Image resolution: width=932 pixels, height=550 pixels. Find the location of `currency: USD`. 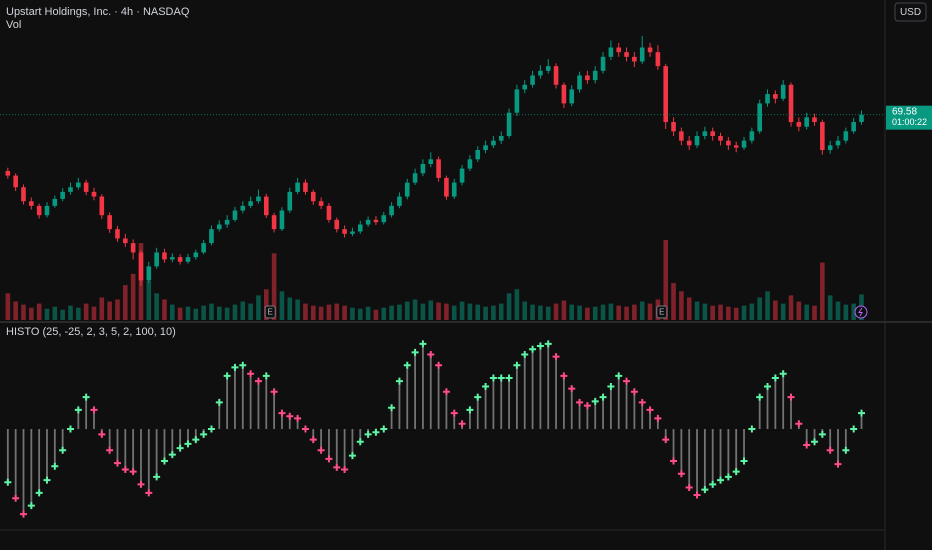

currency: USD is located at coordinates (910, 12).